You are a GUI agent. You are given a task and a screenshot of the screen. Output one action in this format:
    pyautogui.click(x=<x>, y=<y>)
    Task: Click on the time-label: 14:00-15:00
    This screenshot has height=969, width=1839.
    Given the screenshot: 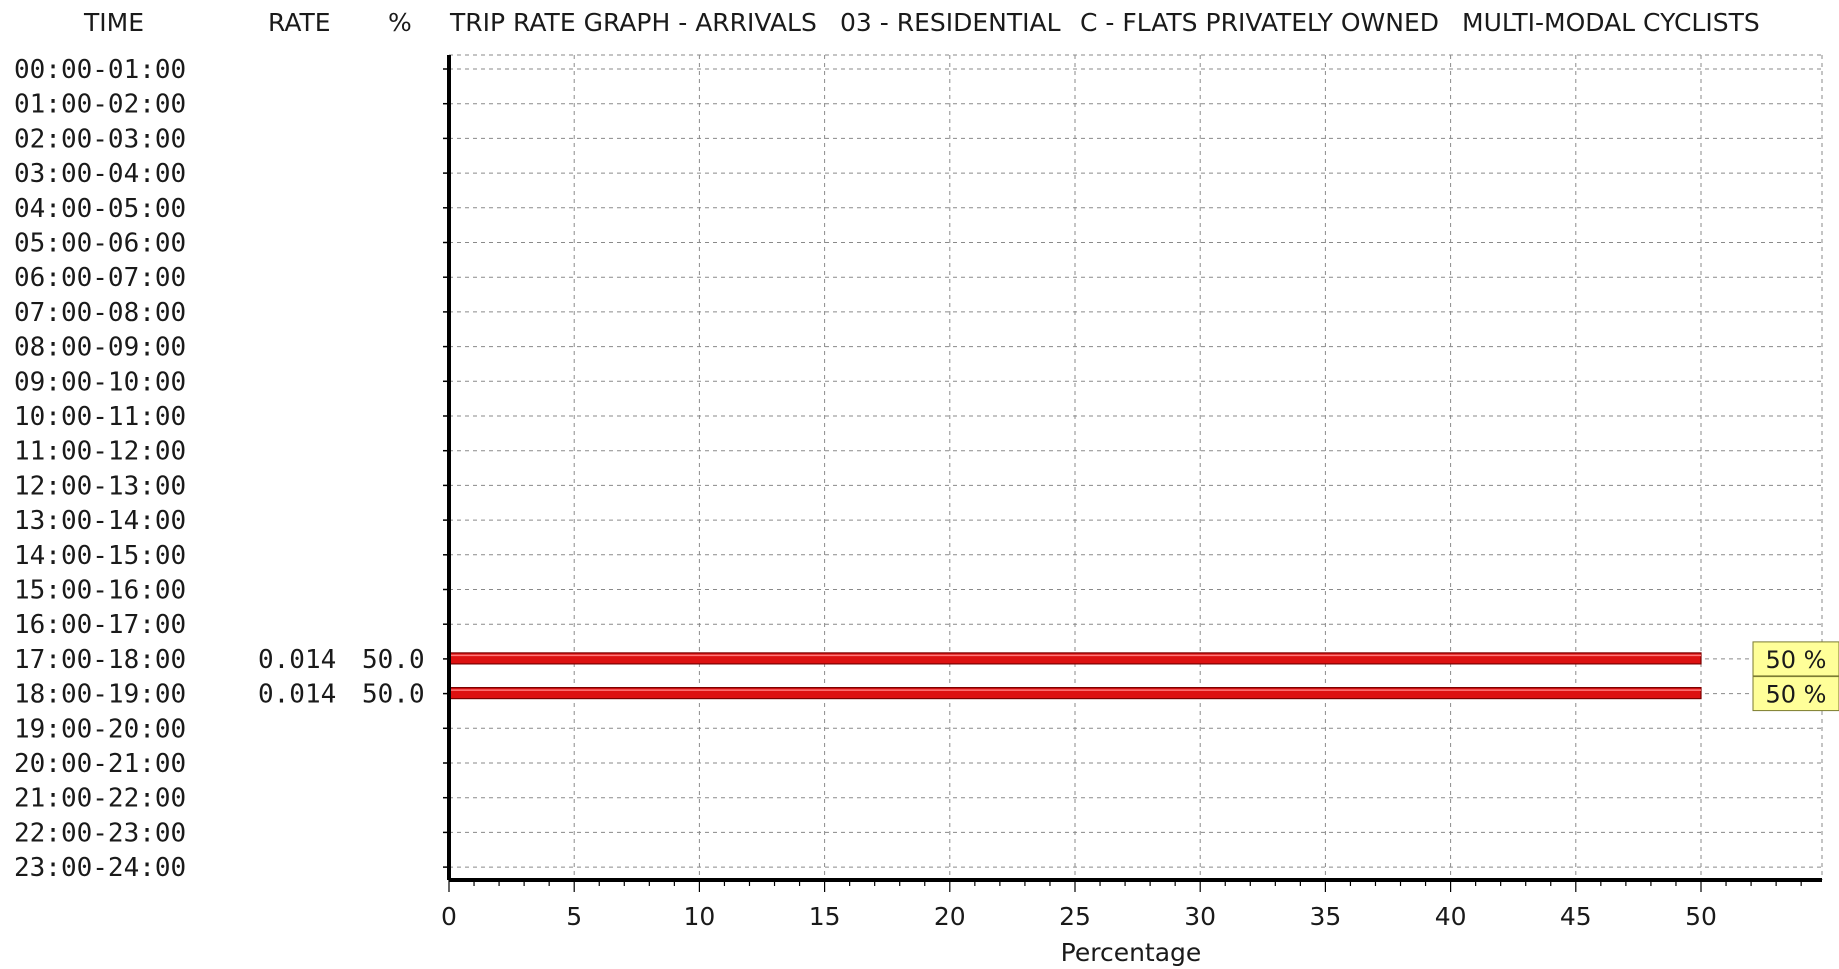 What is the action you would take?
    pyautogui.click(x=100, y=556)
    